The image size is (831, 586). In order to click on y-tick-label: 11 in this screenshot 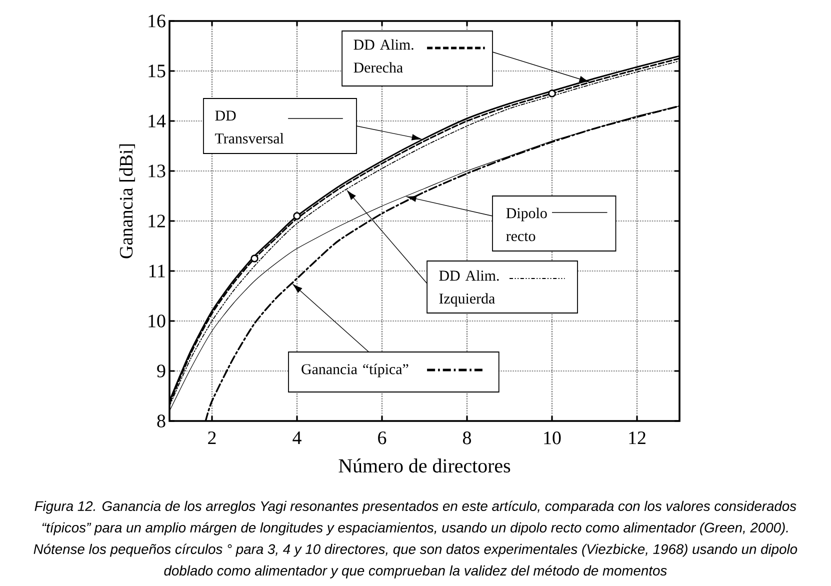, I will do `click(157, 271)`.